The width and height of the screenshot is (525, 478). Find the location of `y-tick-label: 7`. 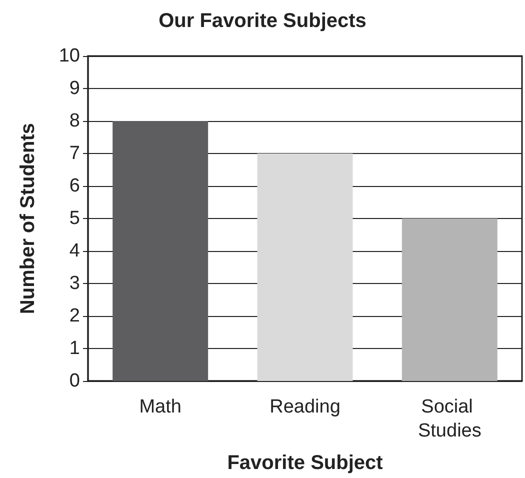

y-tick-label: 7 is located at coordinates (74, 153).